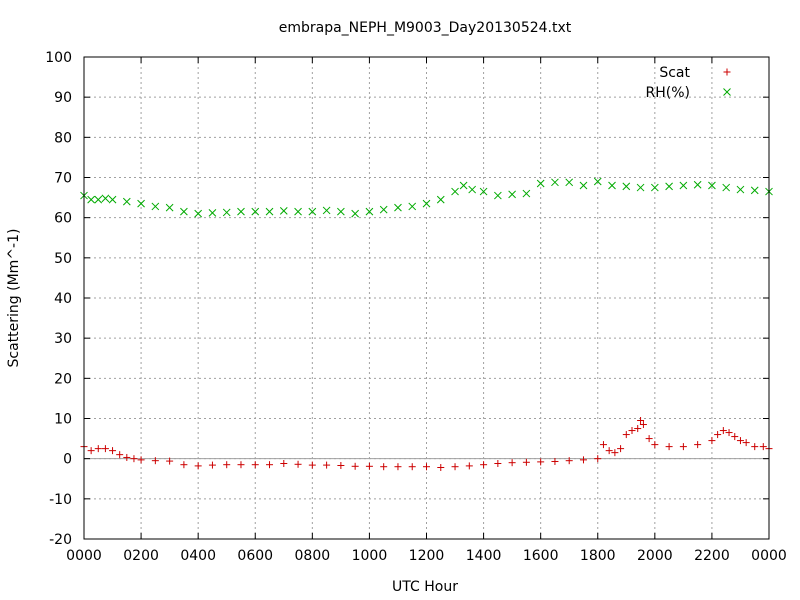 The image size is (800, 600). Describe the element at coordinates (58, 58) in the screenshot. I see `y-tick-label: 100` at that location.